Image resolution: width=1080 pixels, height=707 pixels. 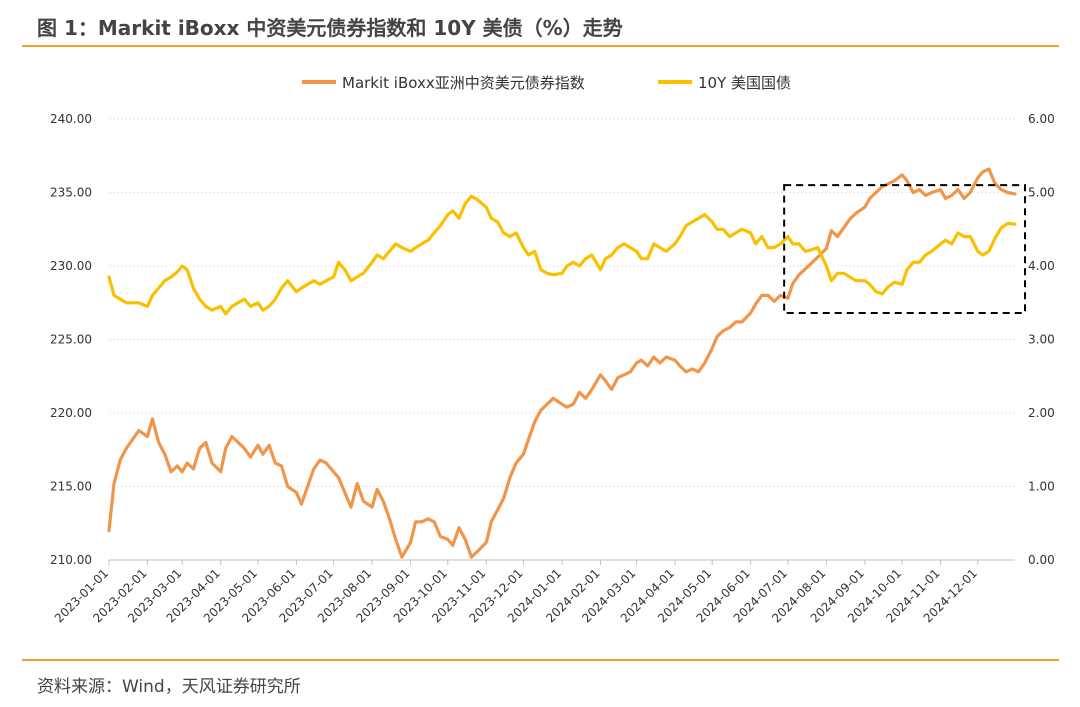 I want to click on y-right-tick-label: 4.00, so click(x=1041, y=266).